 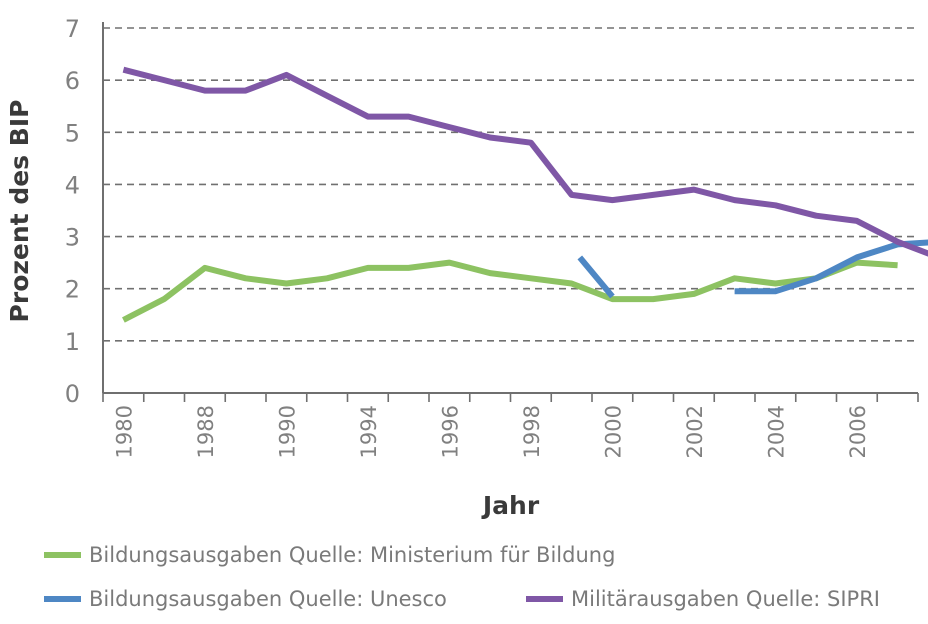 I want to click on x-tick-label: 1988, so click(x=206, y=431).